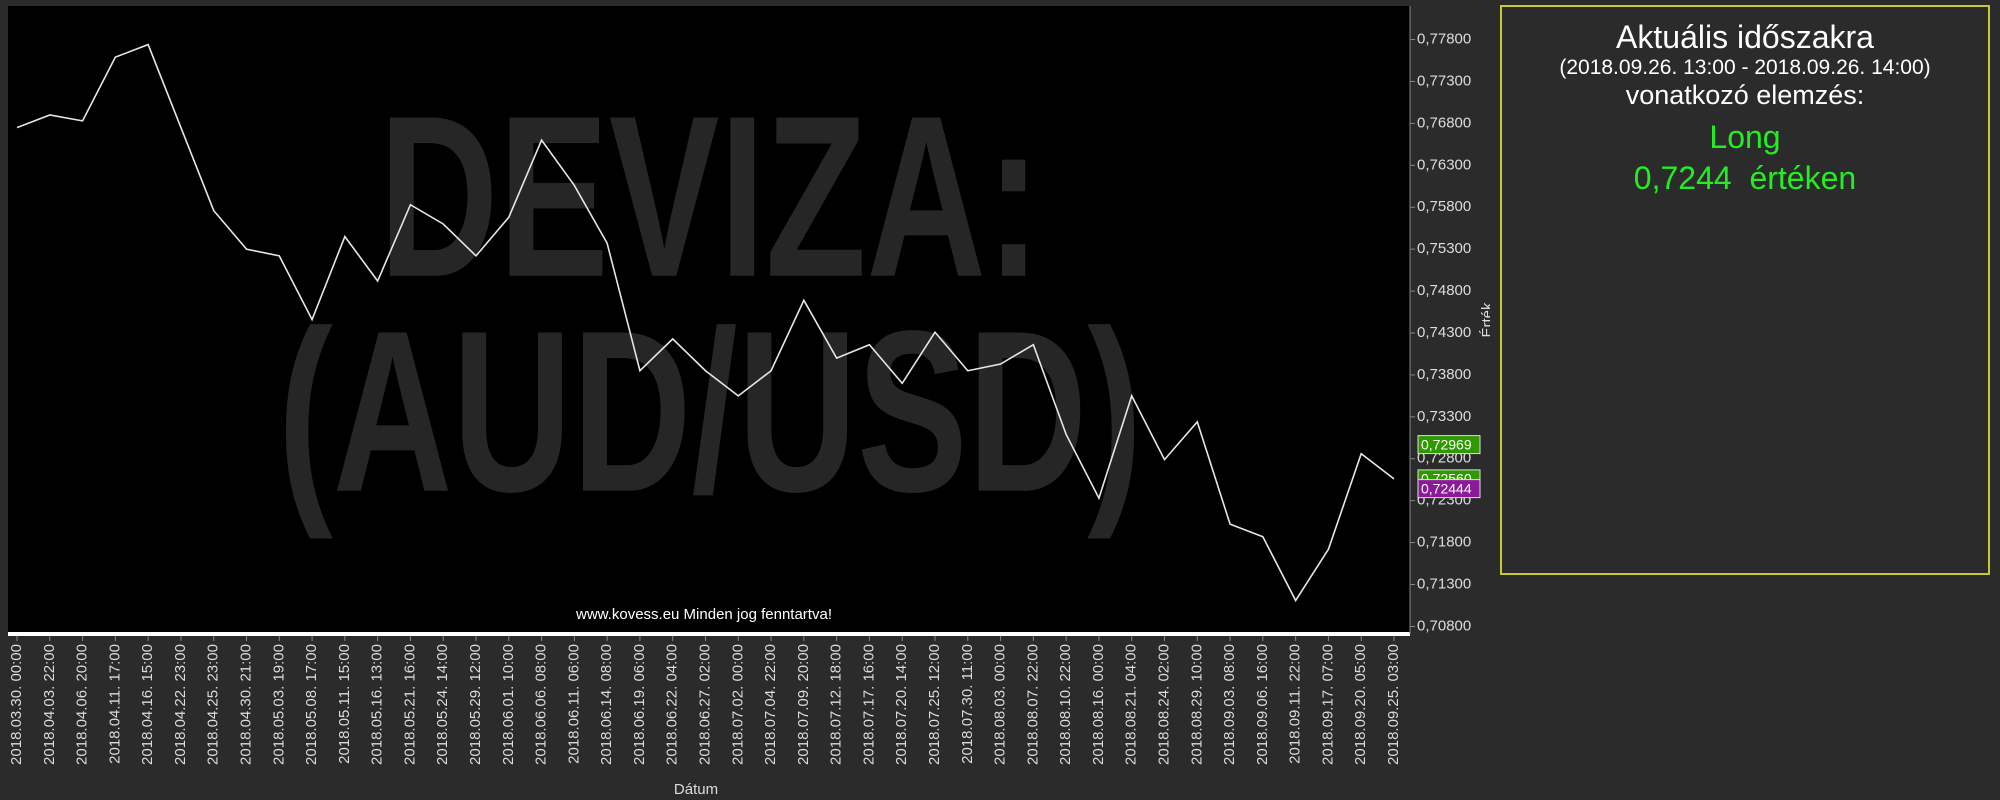 Image resolution: width=2000 pixels, height=800 pixels. I want to click on x-tick-label: 2018.07.04. 22:00, so click(770, 704).